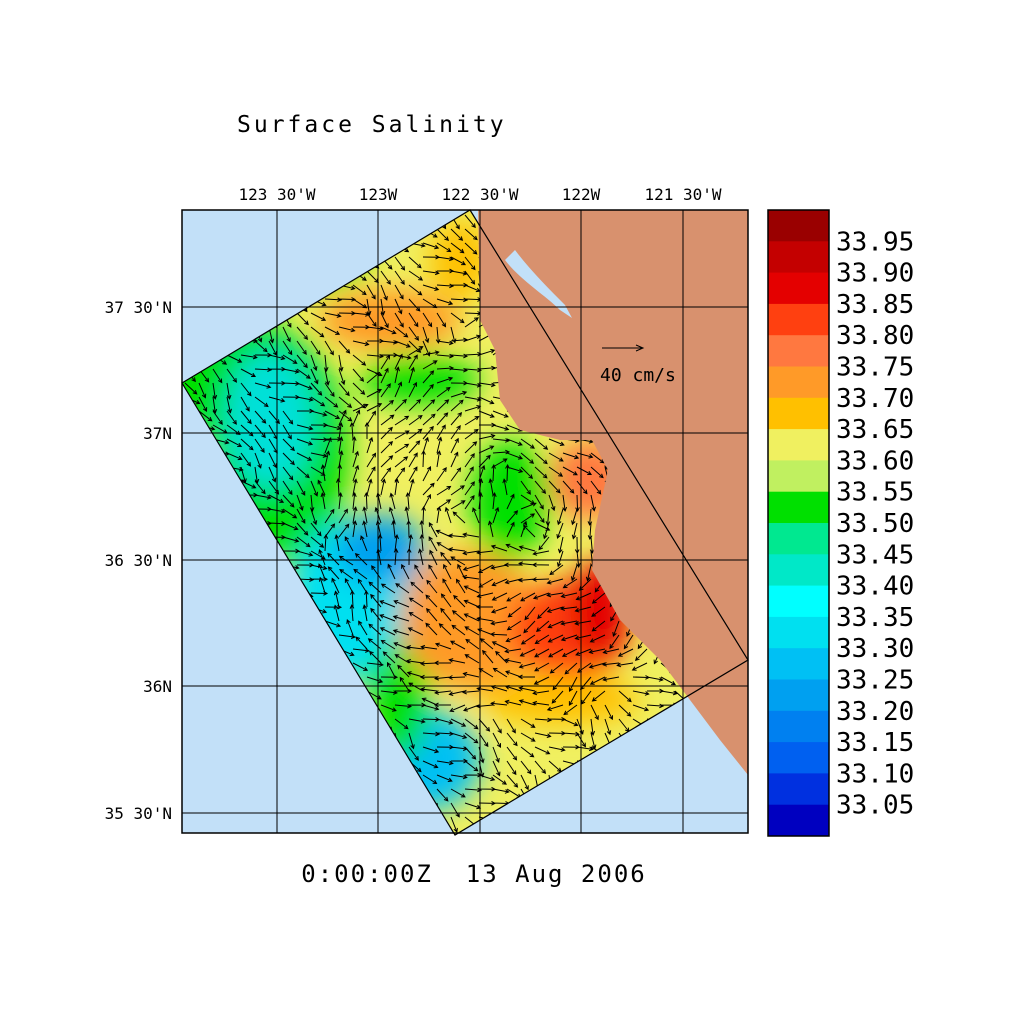 Image resolution: width=1024 pixels, height=1024 pixels. What do you see at coordinates (875, 242) in the screenshot?
I see `colorbar-label: 33.95` at bounding box center [875, 242].